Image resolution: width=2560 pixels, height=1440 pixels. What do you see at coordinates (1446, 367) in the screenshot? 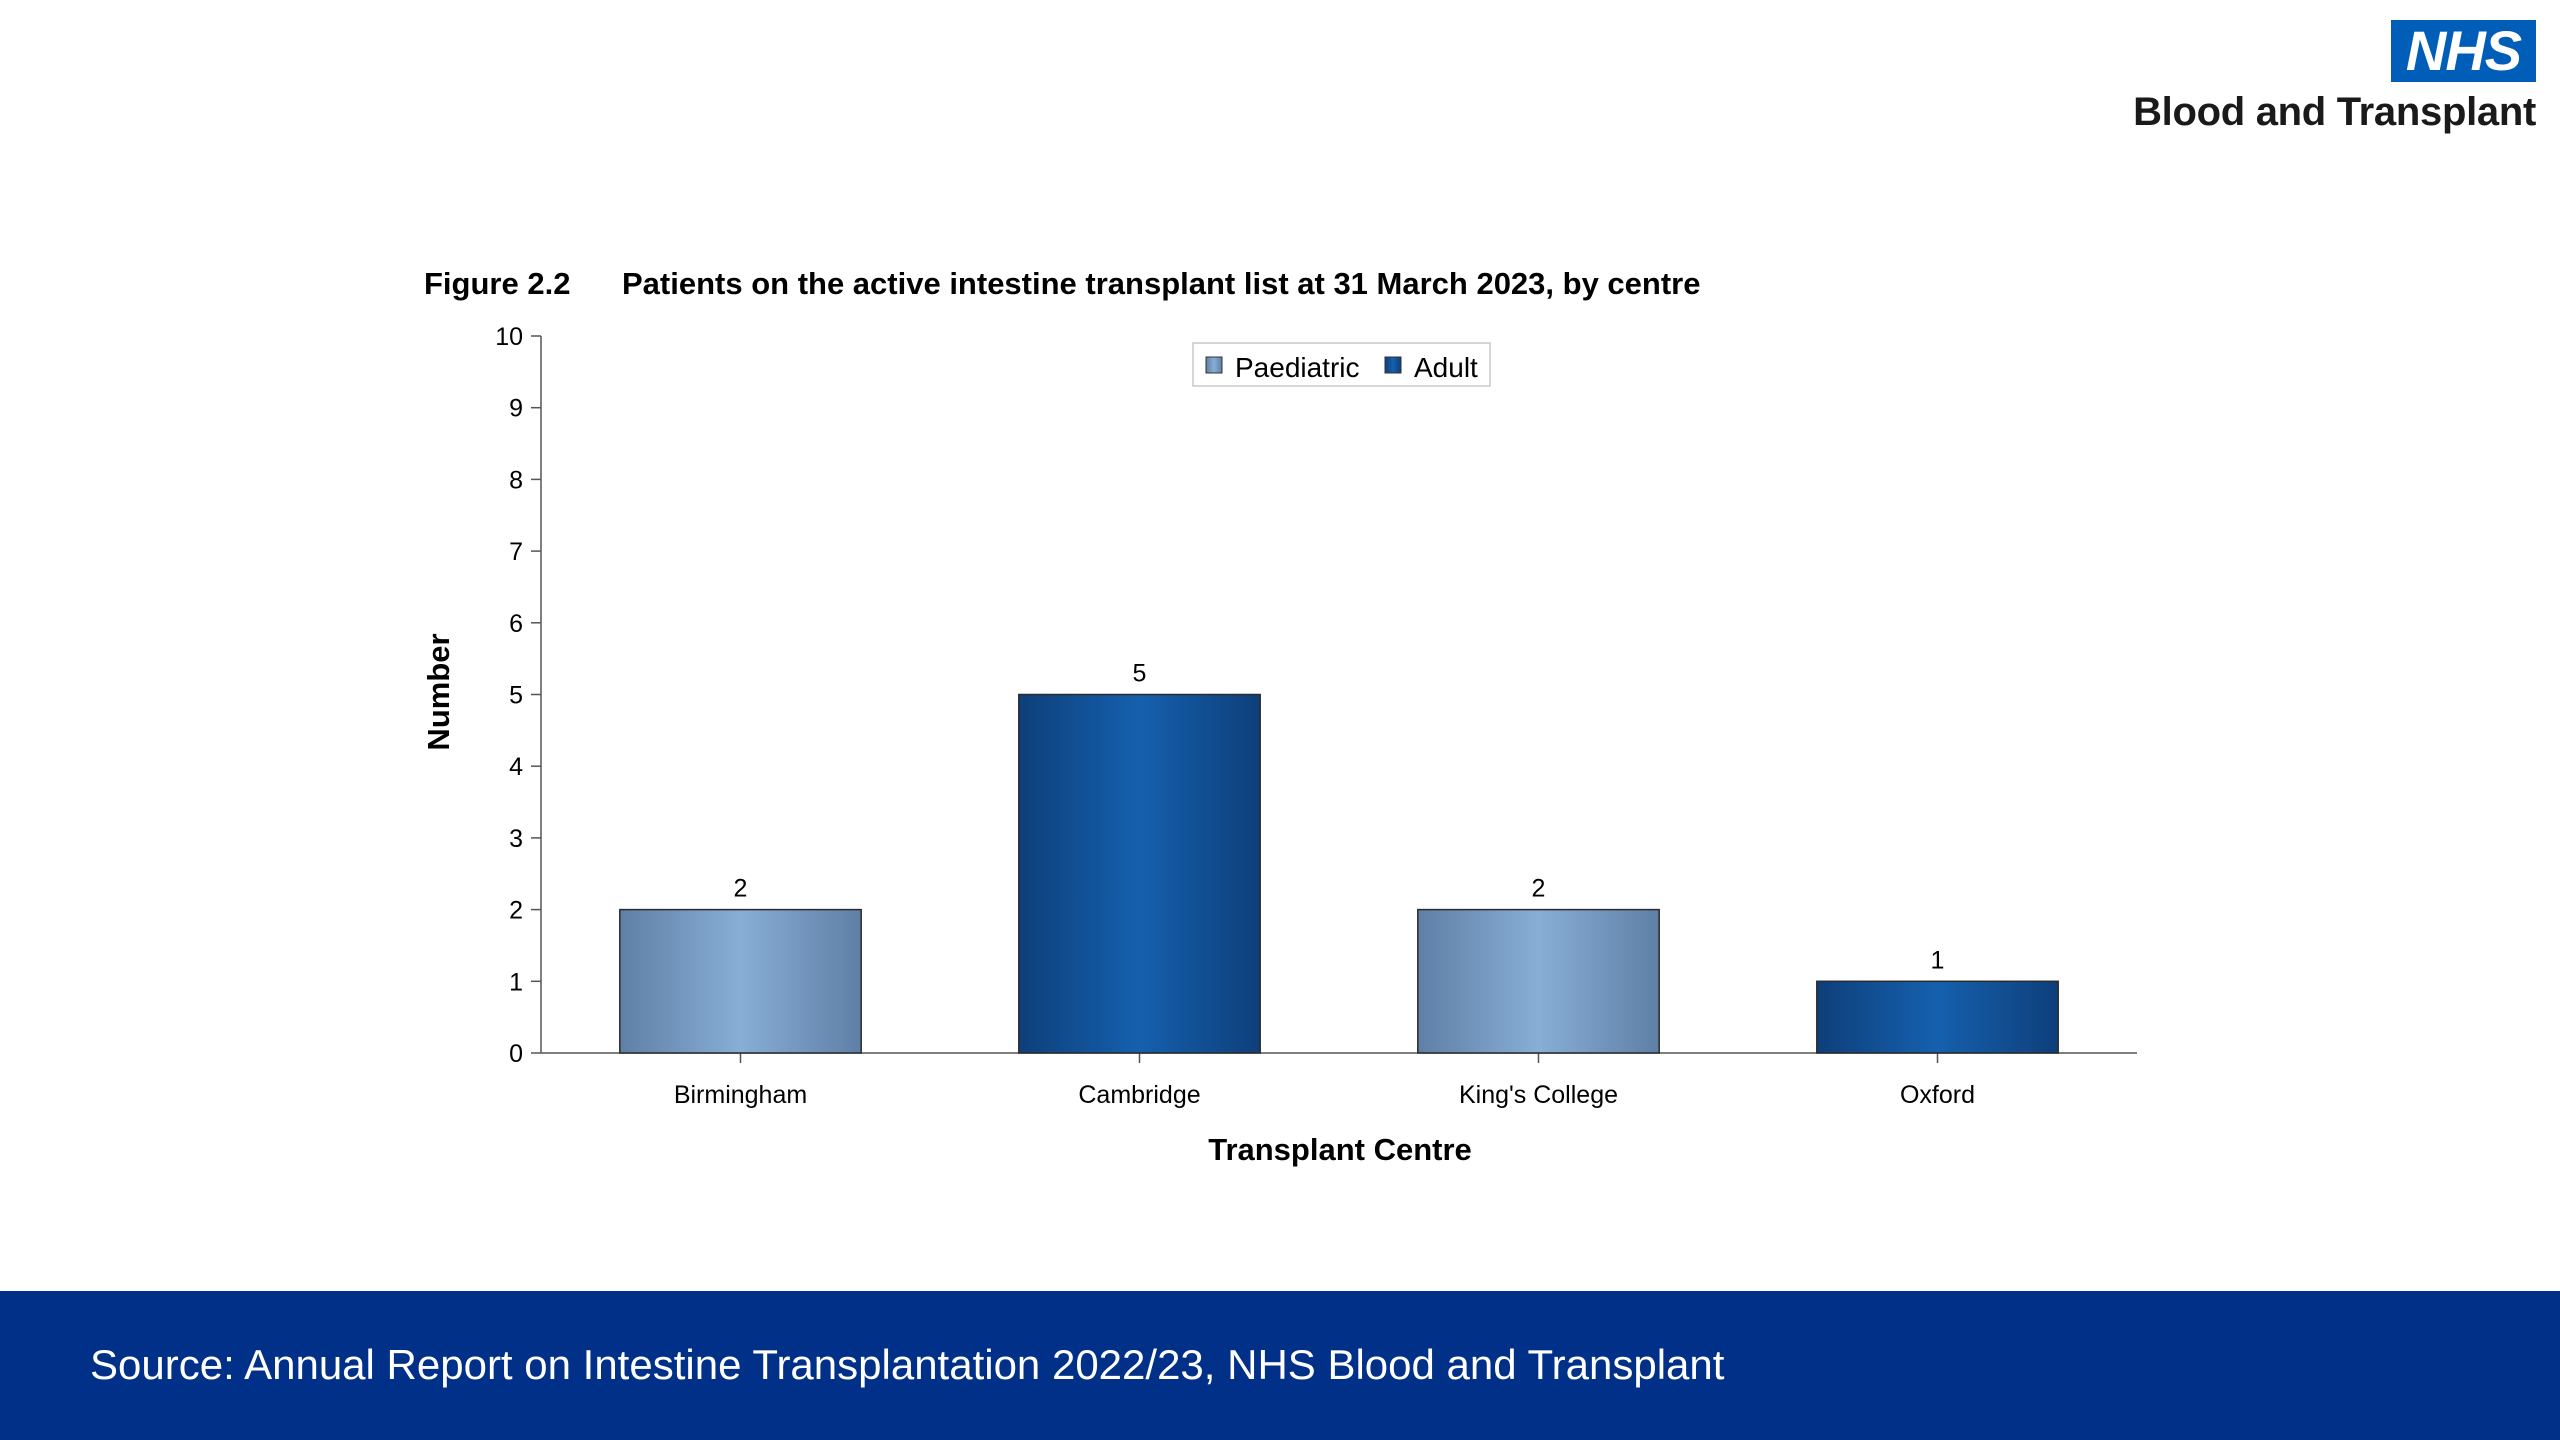
I see `legend-label-adult: Adult` at bounding box center [1446, 367].